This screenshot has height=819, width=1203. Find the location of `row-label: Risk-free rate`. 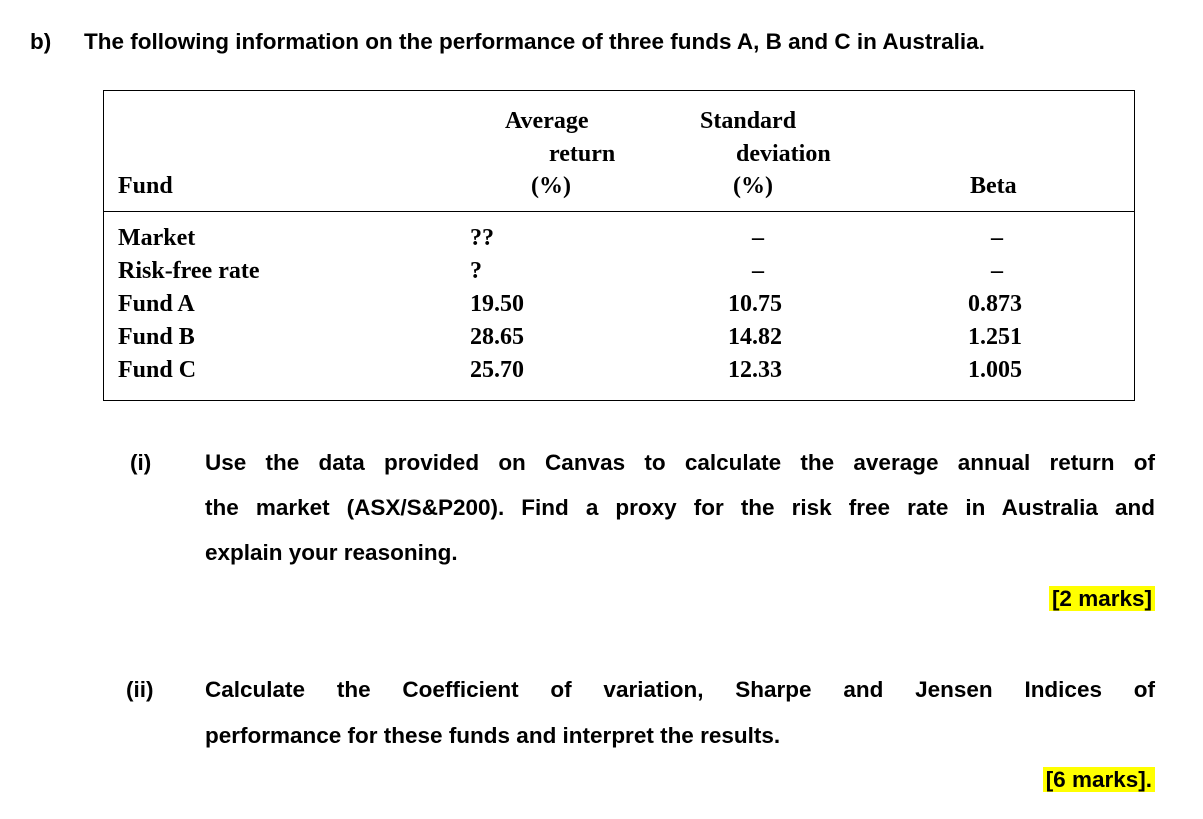

row-label: Risk-free rate is located at coordinates (189, 271).